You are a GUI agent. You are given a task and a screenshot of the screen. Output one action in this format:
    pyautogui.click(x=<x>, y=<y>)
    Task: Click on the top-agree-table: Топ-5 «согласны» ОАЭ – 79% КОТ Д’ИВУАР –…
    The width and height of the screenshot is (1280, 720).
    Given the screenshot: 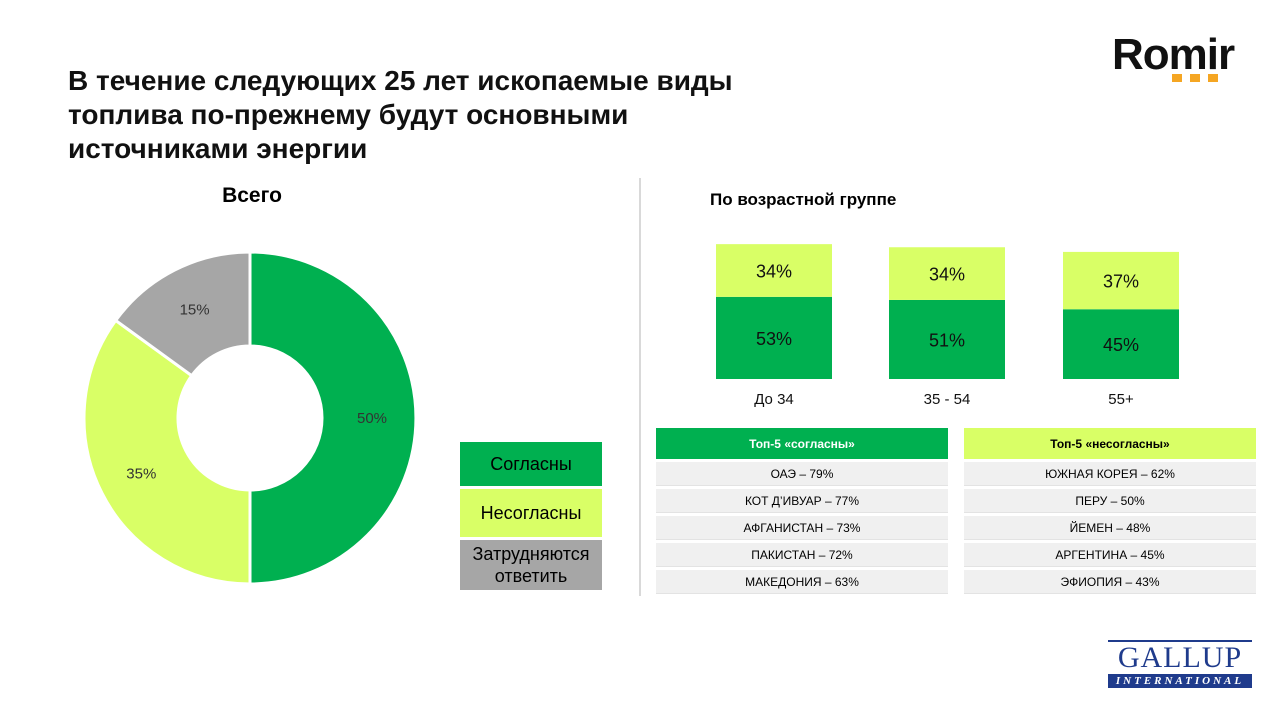 What is the action you would take?
    pyautogui.click(x=802, y=512)
    